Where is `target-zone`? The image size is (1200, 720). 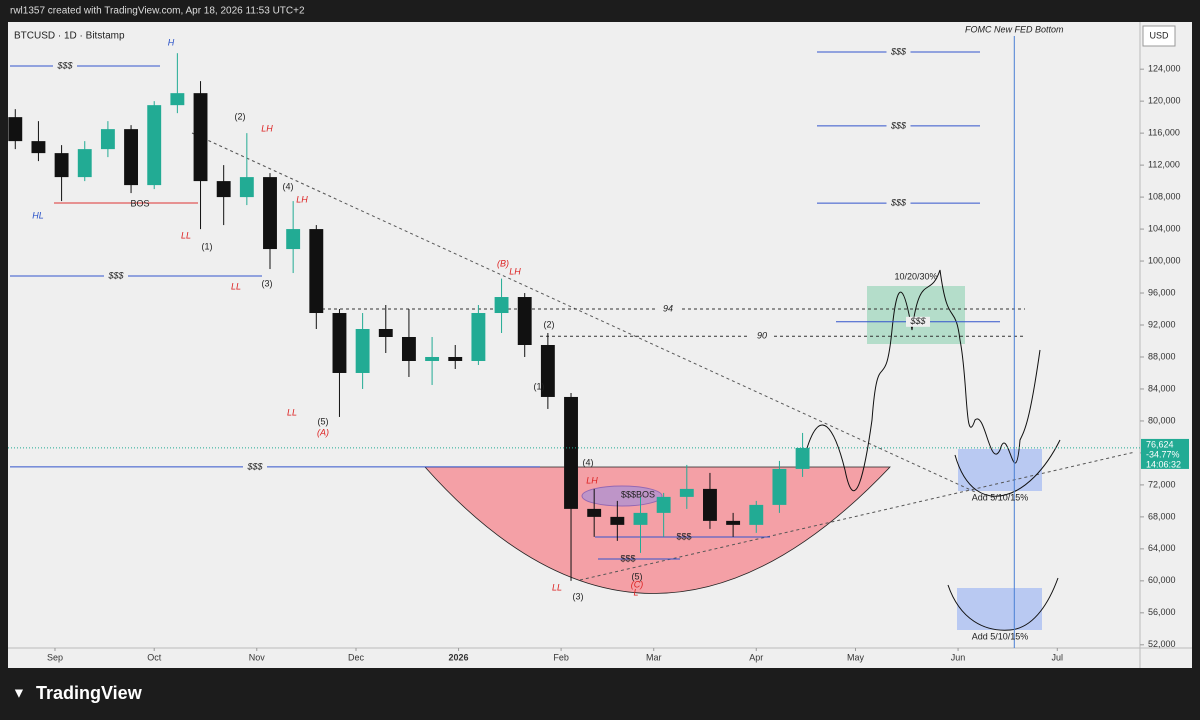 target-zone is located at coordinates (916, 315).